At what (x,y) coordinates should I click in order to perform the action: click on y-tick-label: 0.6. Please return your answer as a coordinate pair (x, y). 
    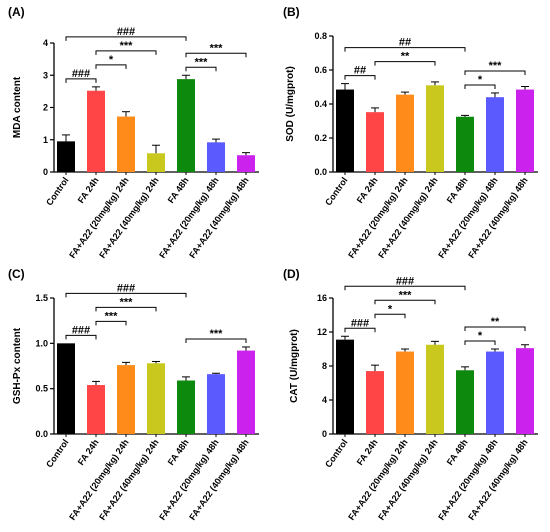
    Looking at the image, I should click on (320, 70).